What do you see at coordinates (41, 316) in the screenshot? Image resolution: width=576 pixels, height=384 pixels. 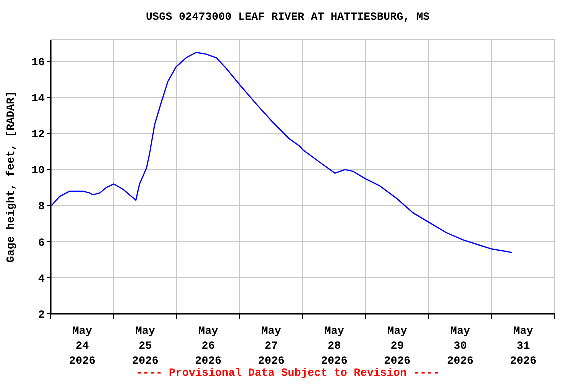 I see `y-tick-label: 2` at bounding box center [41, 316].